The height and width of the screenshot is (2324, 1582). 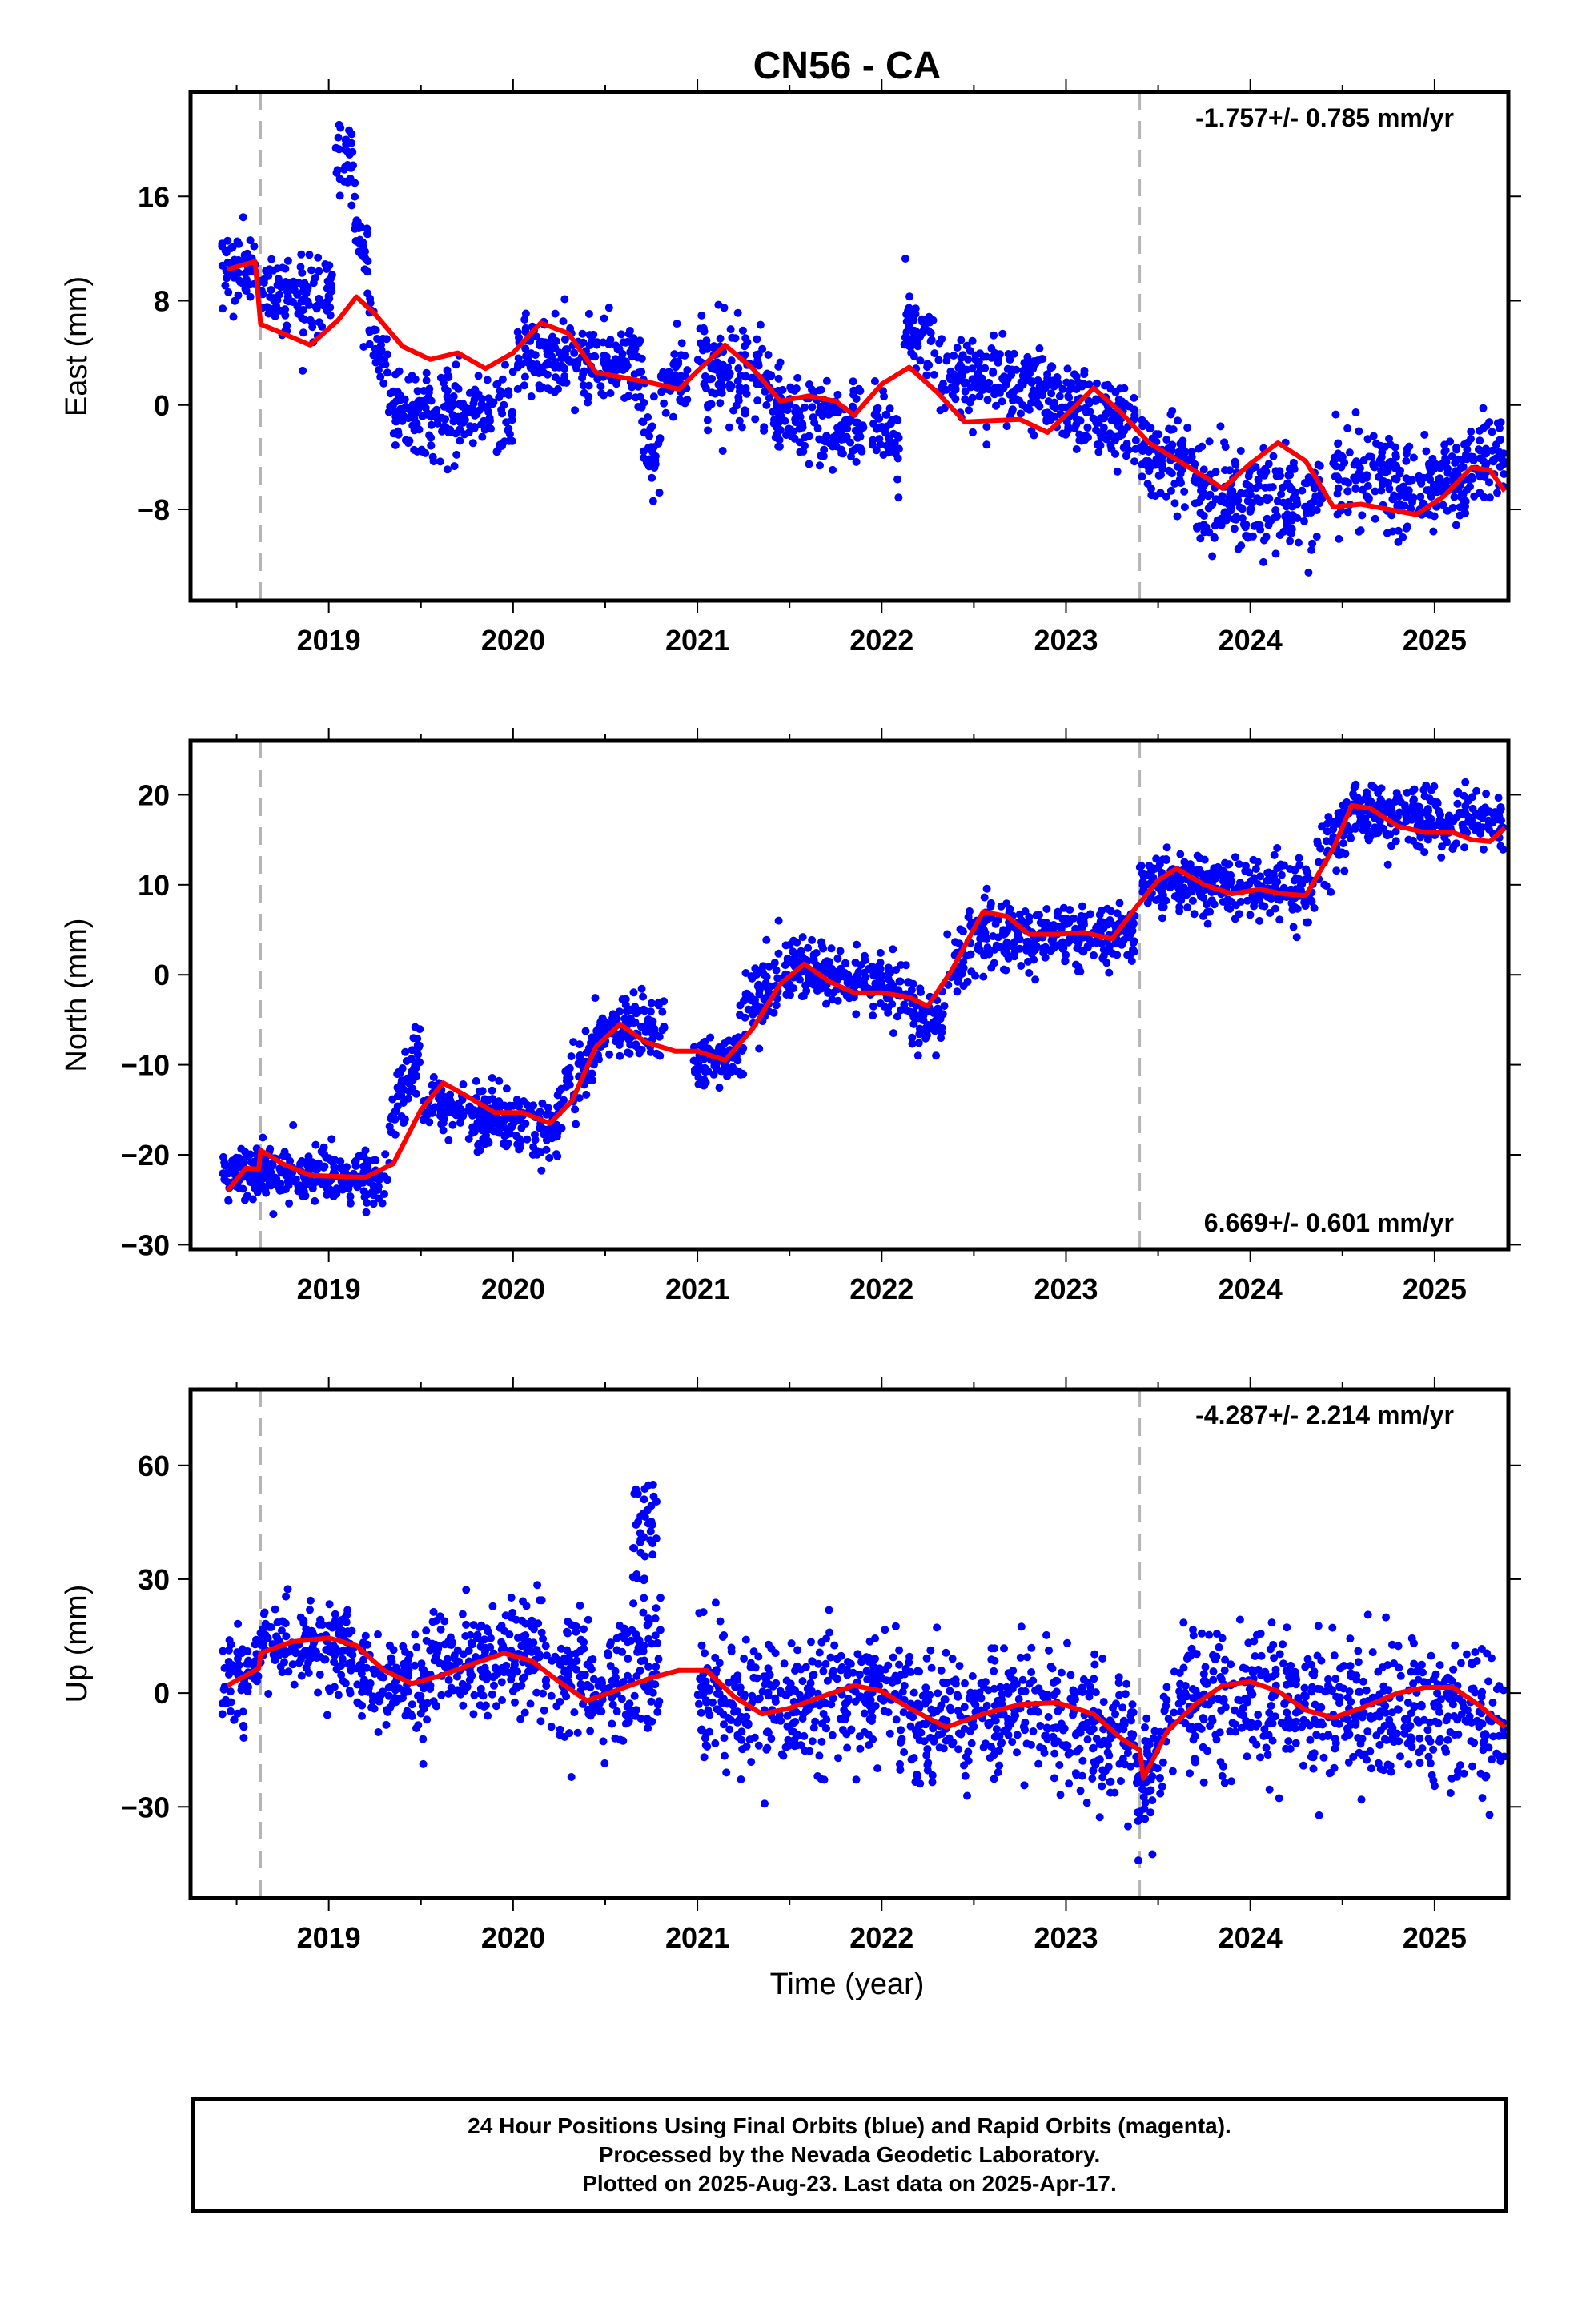 What do you see at coordinates (162, 302) in the screenshot?
I see `y-tick-label: 8` at bounding box center [162, 302].